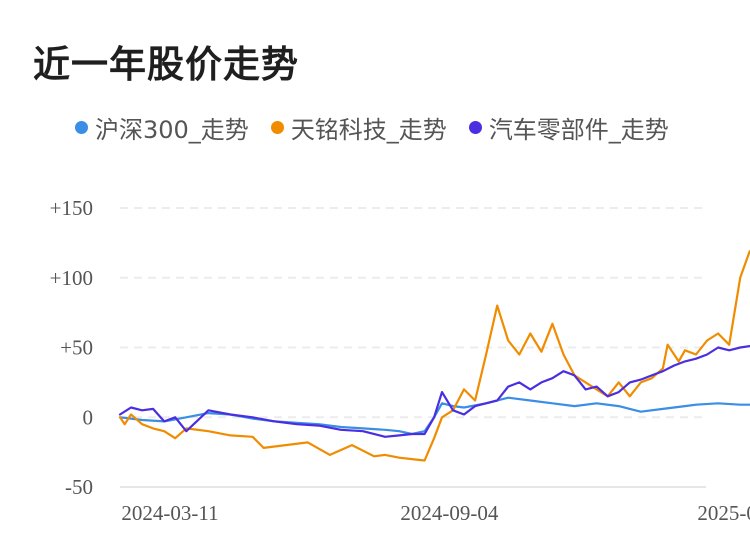 The height and width of the screenshot is (558, 750). What do you see at coordinates (71, 208) in the screenshot?
I see `y-tick-label: +150` at bounding box center [71, 208].